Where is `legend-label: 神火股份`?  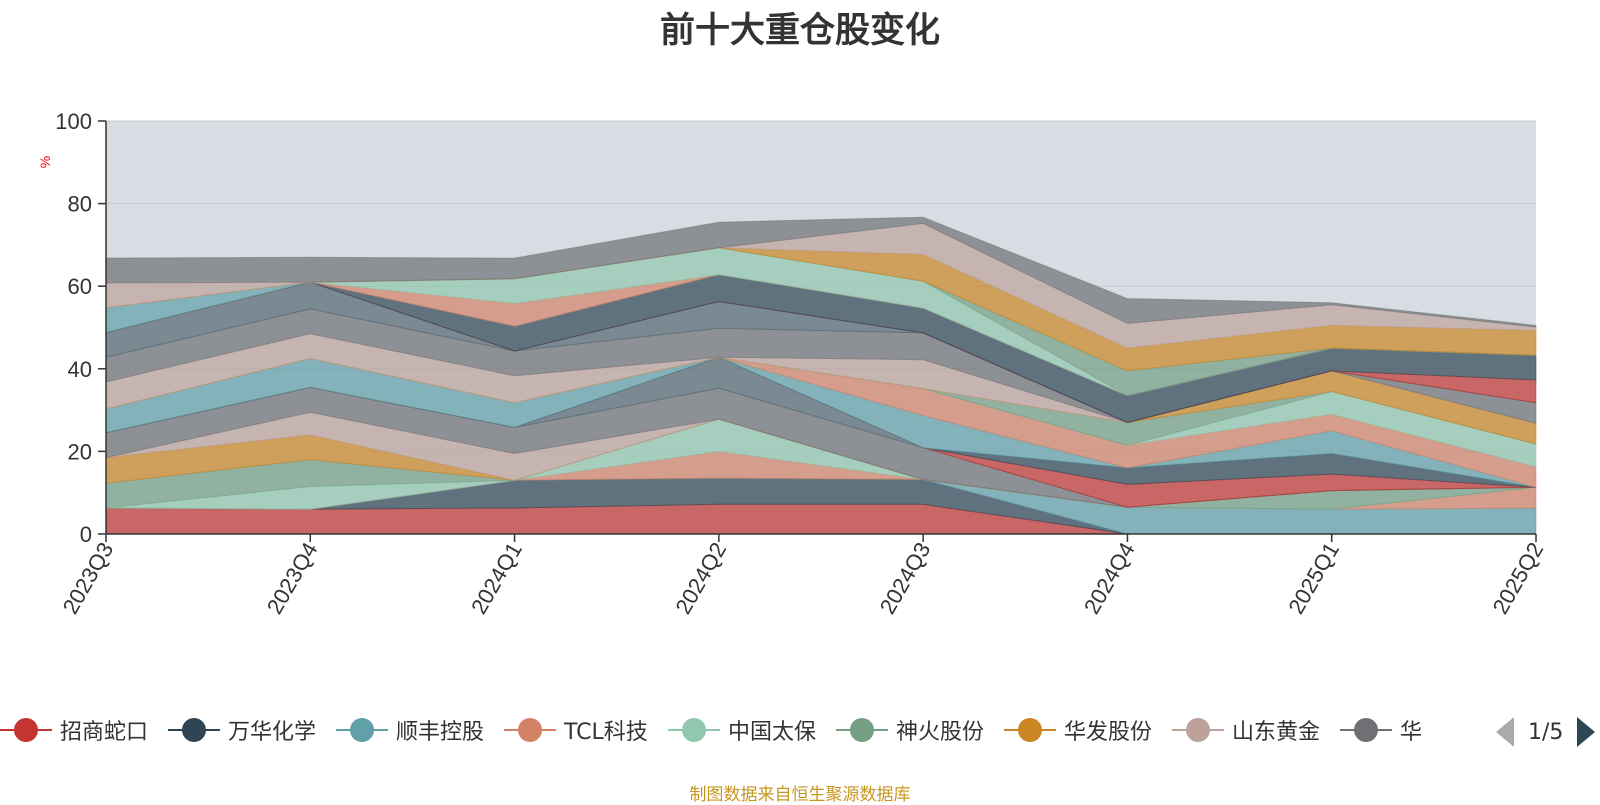
legend-label: 神火股份 is located at coordinates (940, 732).